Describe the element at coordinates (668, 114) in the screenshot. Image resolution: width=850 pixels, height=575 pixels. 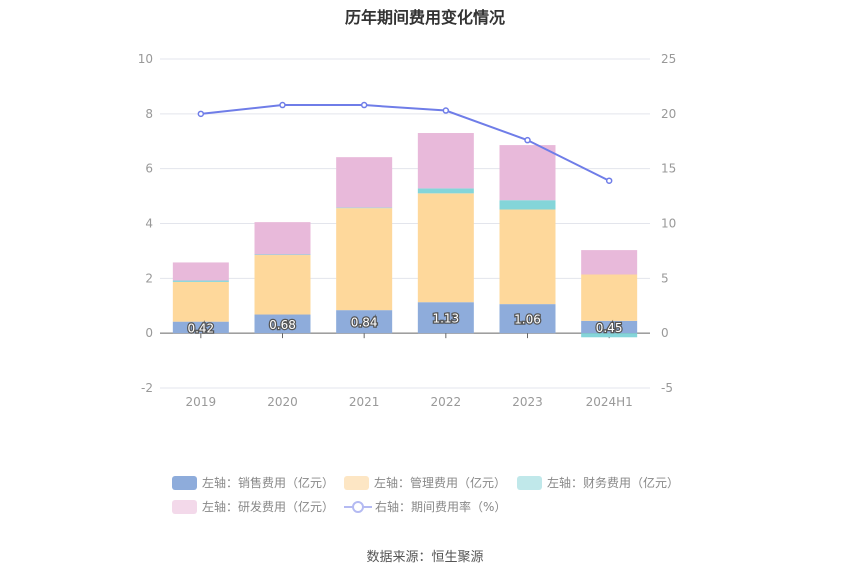
I see `right-tick-label: 20` at that location.